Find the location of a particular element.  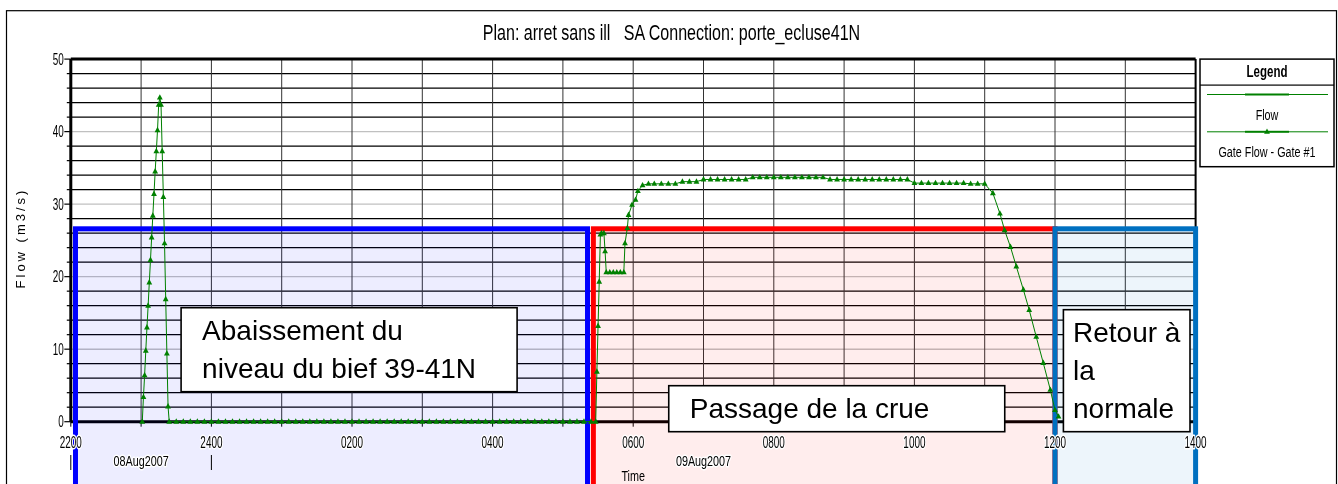

legend-title: Legend is located at coordinates (1267, 71).